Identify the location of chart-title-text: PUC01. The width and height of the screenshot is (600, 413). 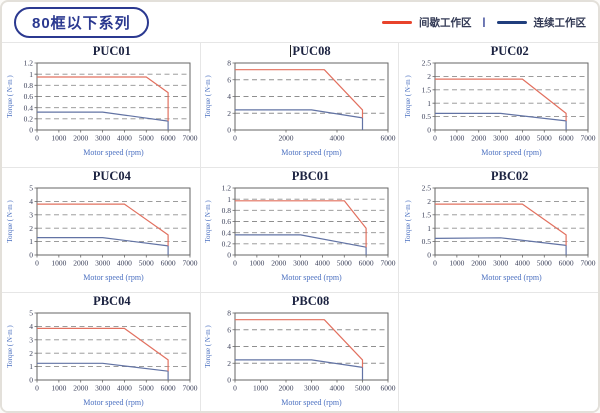
(111, 51).